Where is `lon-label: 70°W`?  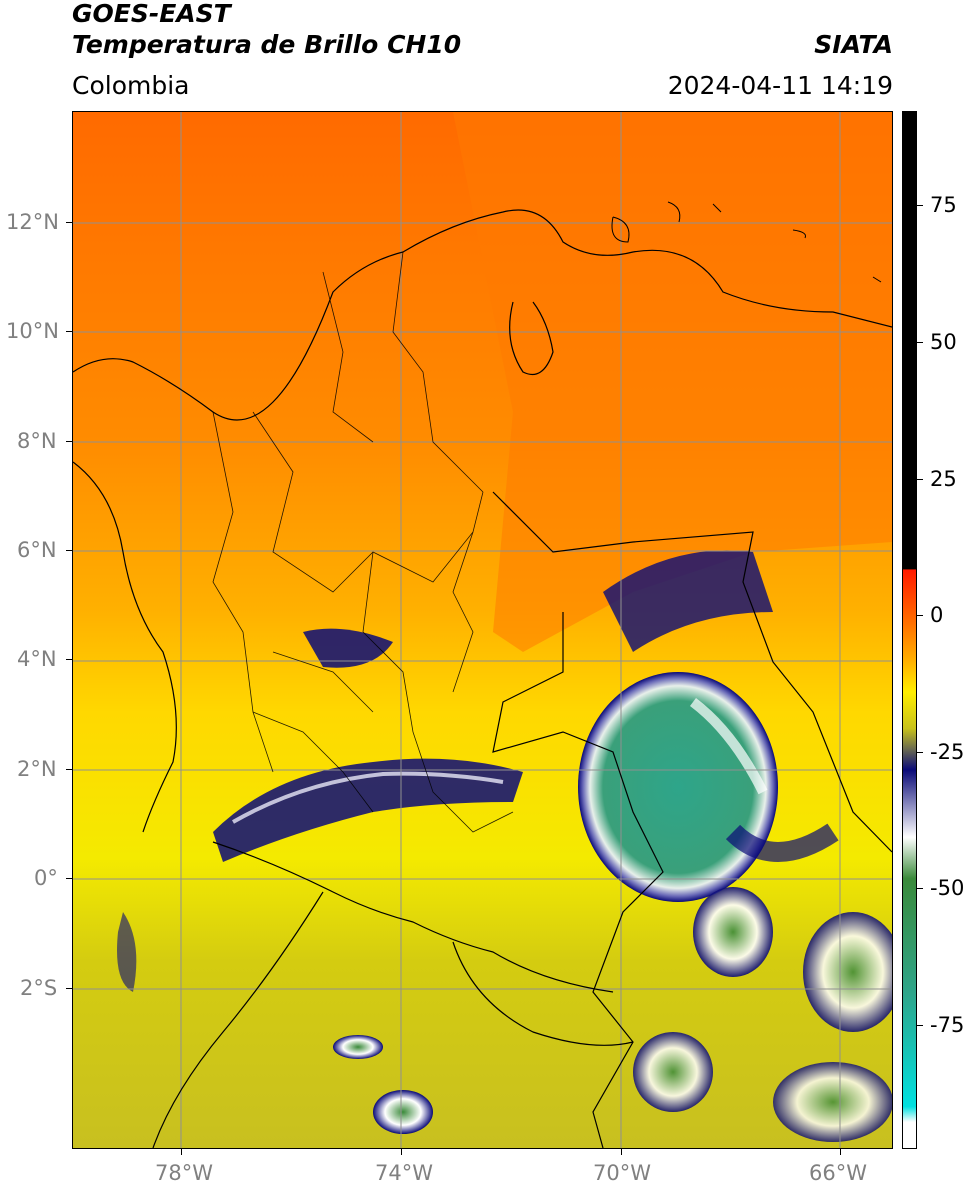
lon-label: 70°W is located at coordinates (622, 1173).